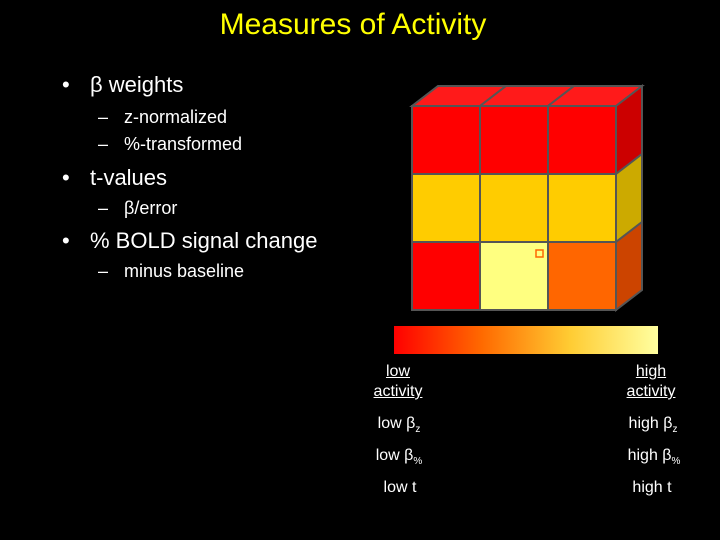 This screenshot has width=720, height=540. I want to click on cube-top-face, so click(527, 96).